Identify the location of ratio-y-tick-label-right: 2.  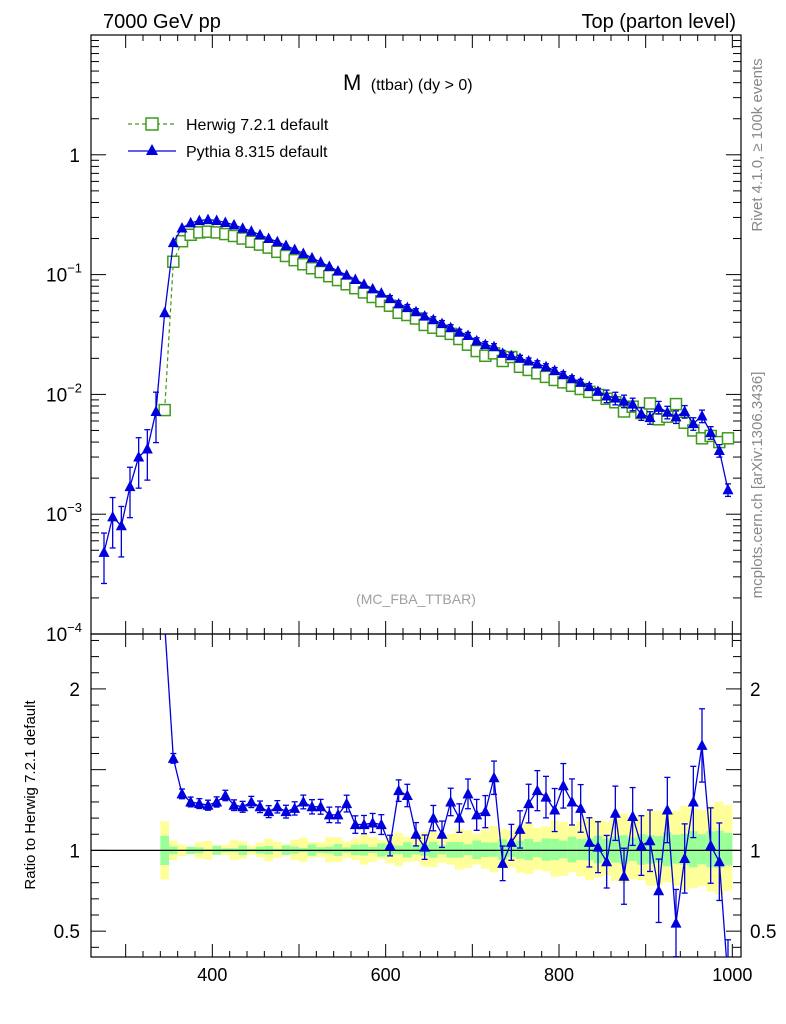
(755, 690).